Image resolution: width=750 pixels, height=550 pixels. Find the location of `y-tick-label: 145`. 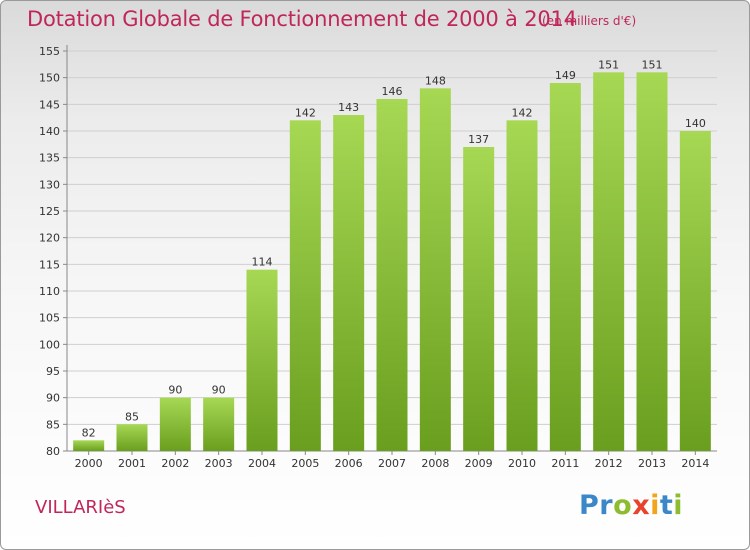

y-tick-label: 145 is located at coordinates (49, 104).